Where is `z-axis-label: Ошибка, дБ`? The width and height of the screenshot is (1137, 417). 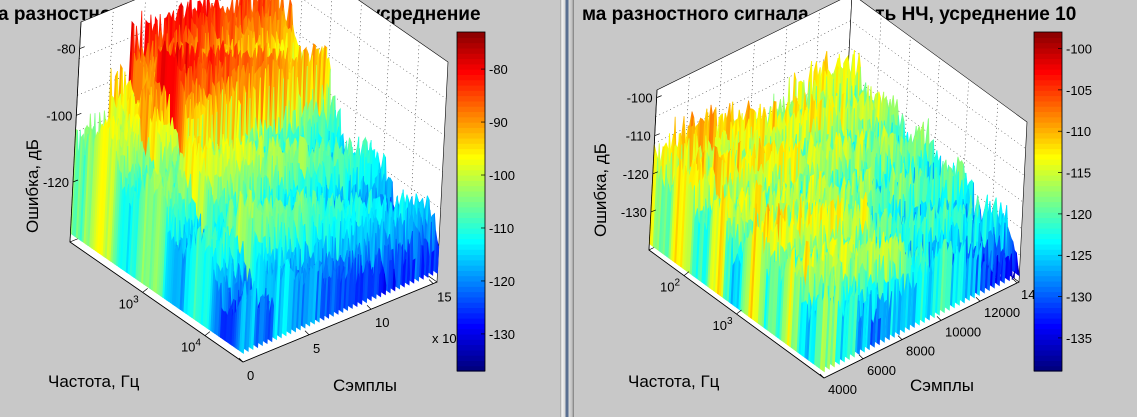
z-axis-label: Ошибка, дБ is located at coordinates (32, 186).